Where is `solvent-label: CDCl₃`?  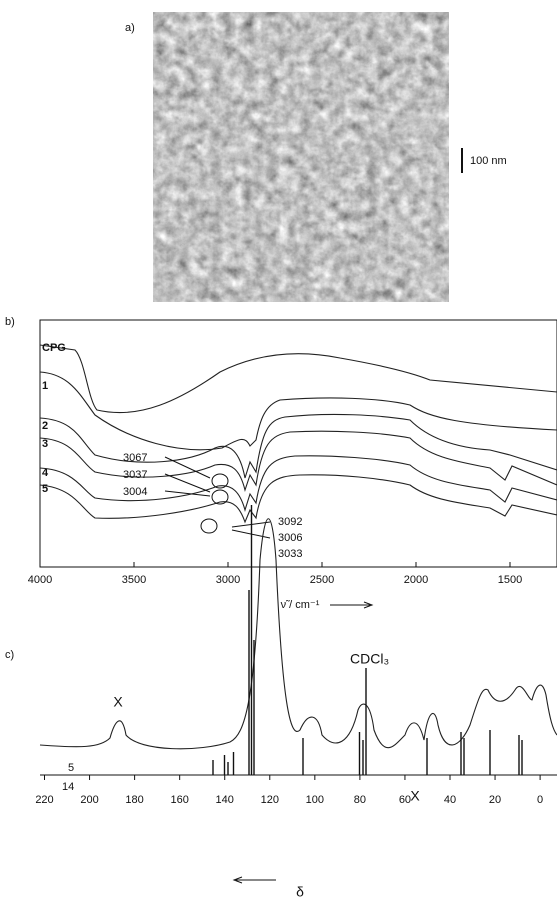 solvent-label: CDCl₃ is located at coordinates (369, 659).